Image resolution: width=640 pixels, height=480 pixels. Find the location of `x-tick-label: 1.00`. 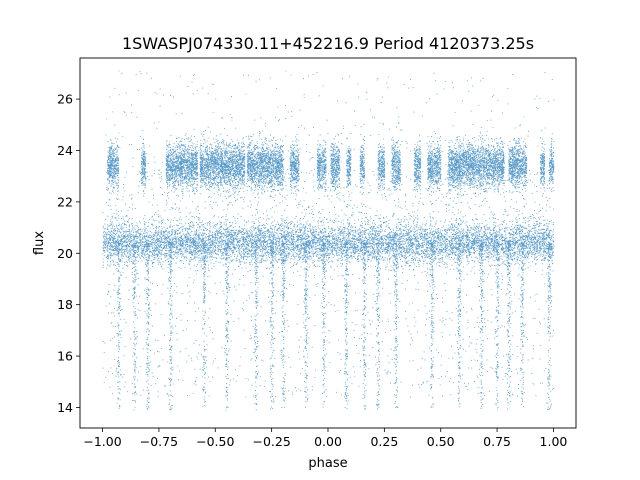

x-tick-label: 1.00 is located at coordinates (554, 441).